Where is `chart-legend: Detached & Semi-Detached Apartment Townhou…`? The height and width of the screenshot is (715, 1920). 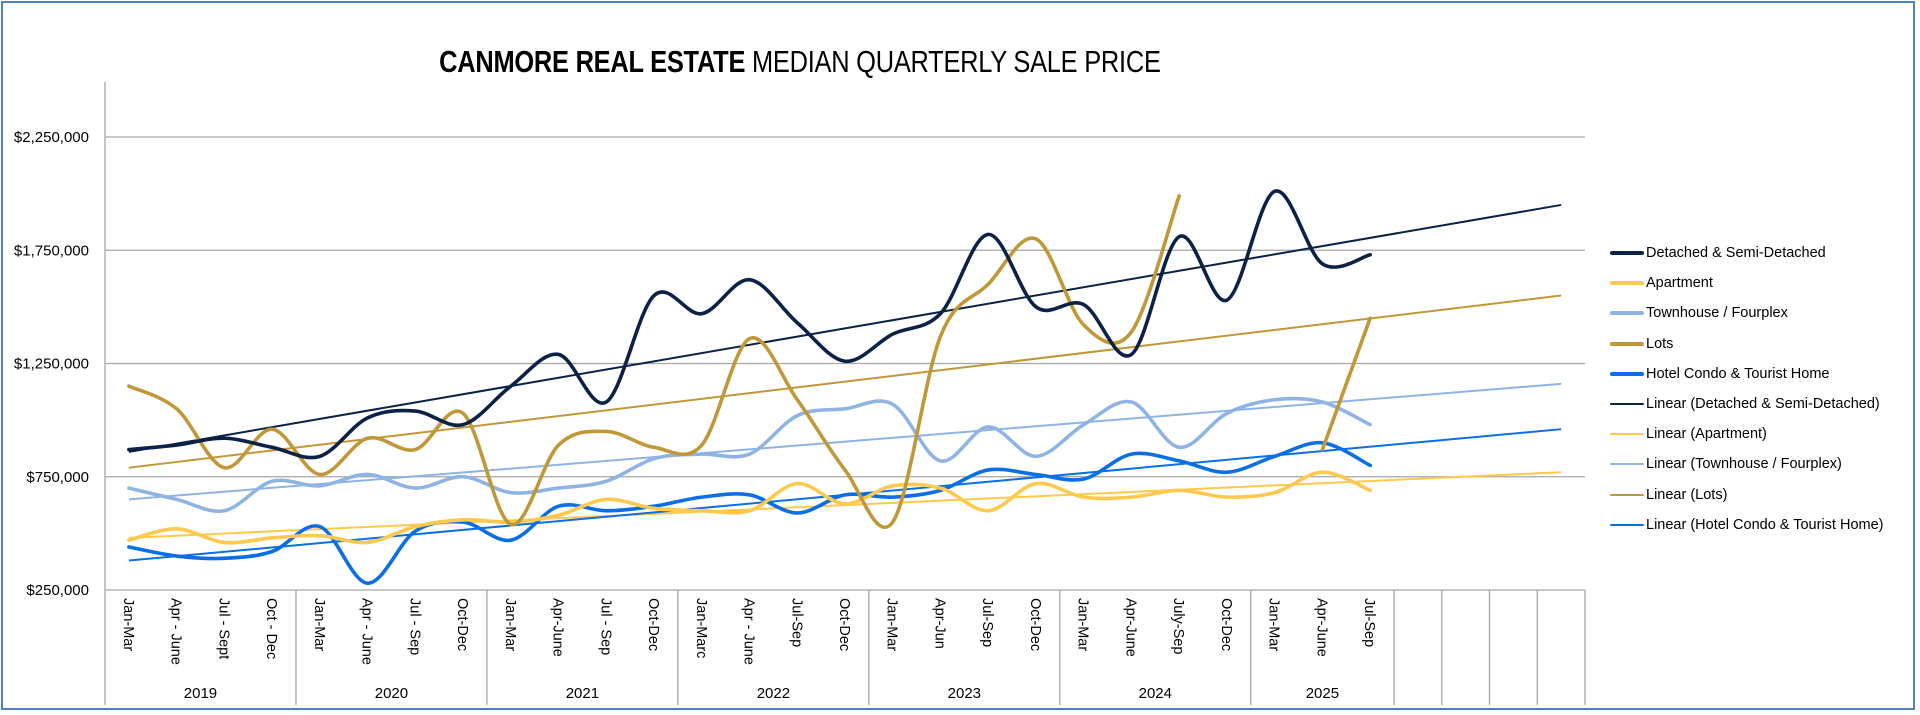 chart-legend: Detached & Semi-Detached Apartment Townhou… is located at coordinates (1746, 389).